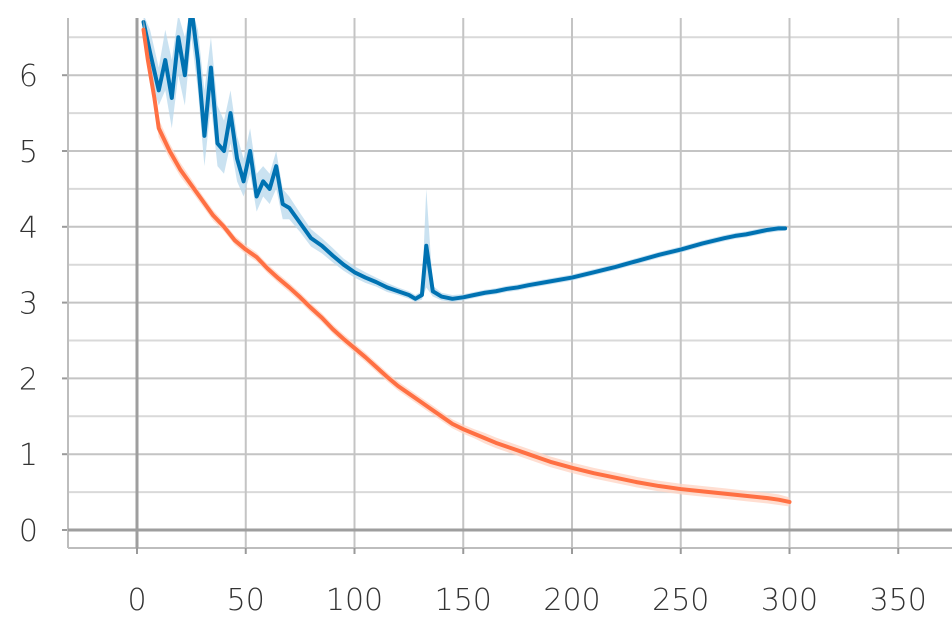 The width and height of the screenshot is (952, 625). What do you see at coordinates (246, 600) in the screenshot?
I see `x-tick-label: 50` at bounding box center [246, 600].